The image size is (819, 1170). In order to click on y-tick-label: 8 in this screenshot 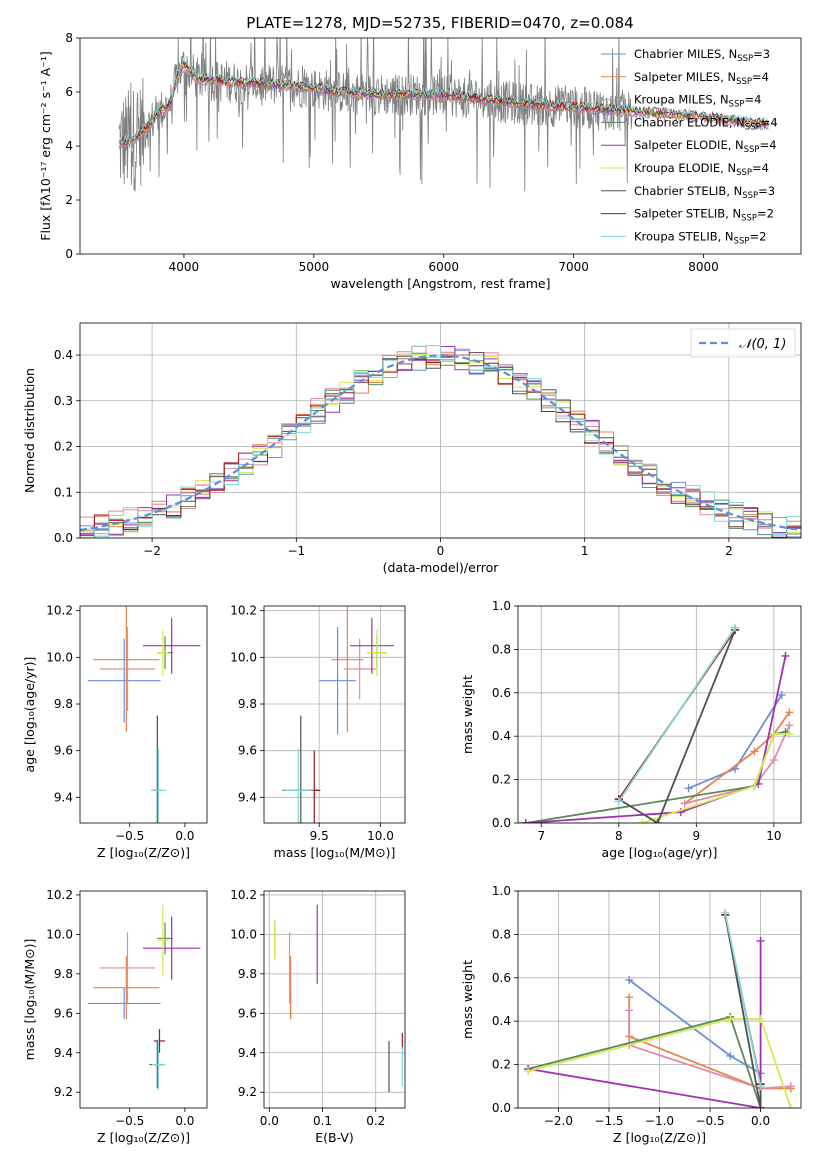, I will do `click(69, 38)`.